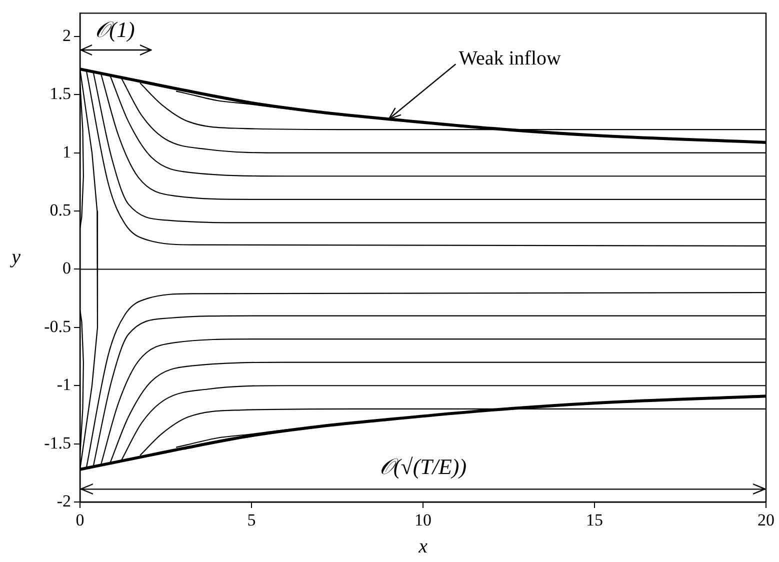  What do you see at coordinates (423, 546) in the screenshot?
I see `x-axis-title: x` at bounding box center [423, 546].